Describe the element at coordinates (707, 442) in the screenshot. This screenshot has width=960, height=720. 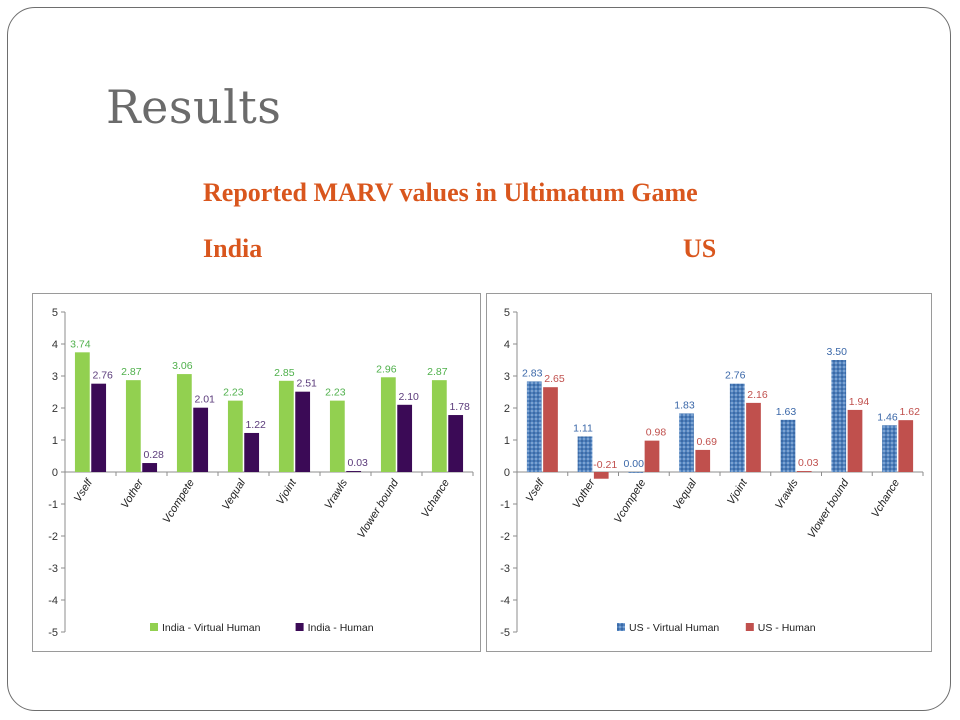
I see `data-label: 0.69` at that location.